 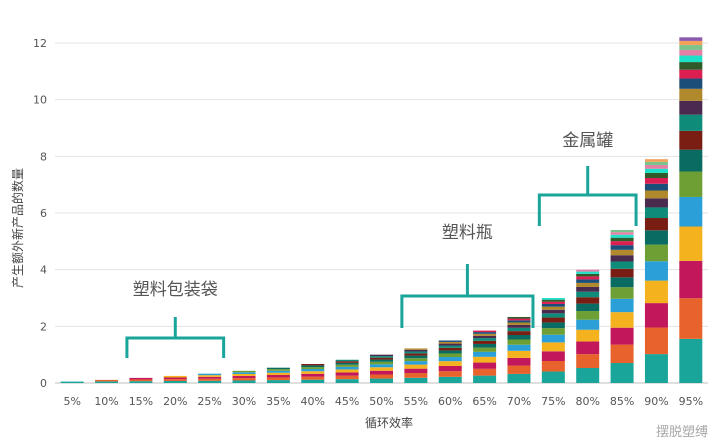 What do you see at coordinates (40, 43) in the screenshot?
I see `y-tick-label: 12` at bounding box center [40, 43].